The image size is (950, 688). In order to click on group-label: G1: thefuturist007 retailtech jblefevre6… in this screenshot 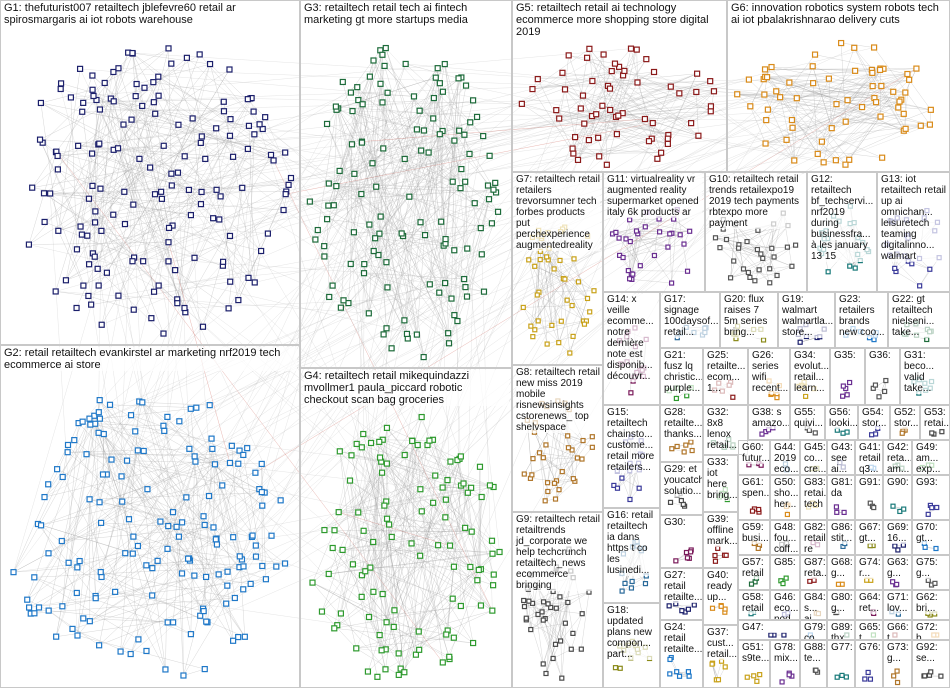, I will do `click(150, 14)`.